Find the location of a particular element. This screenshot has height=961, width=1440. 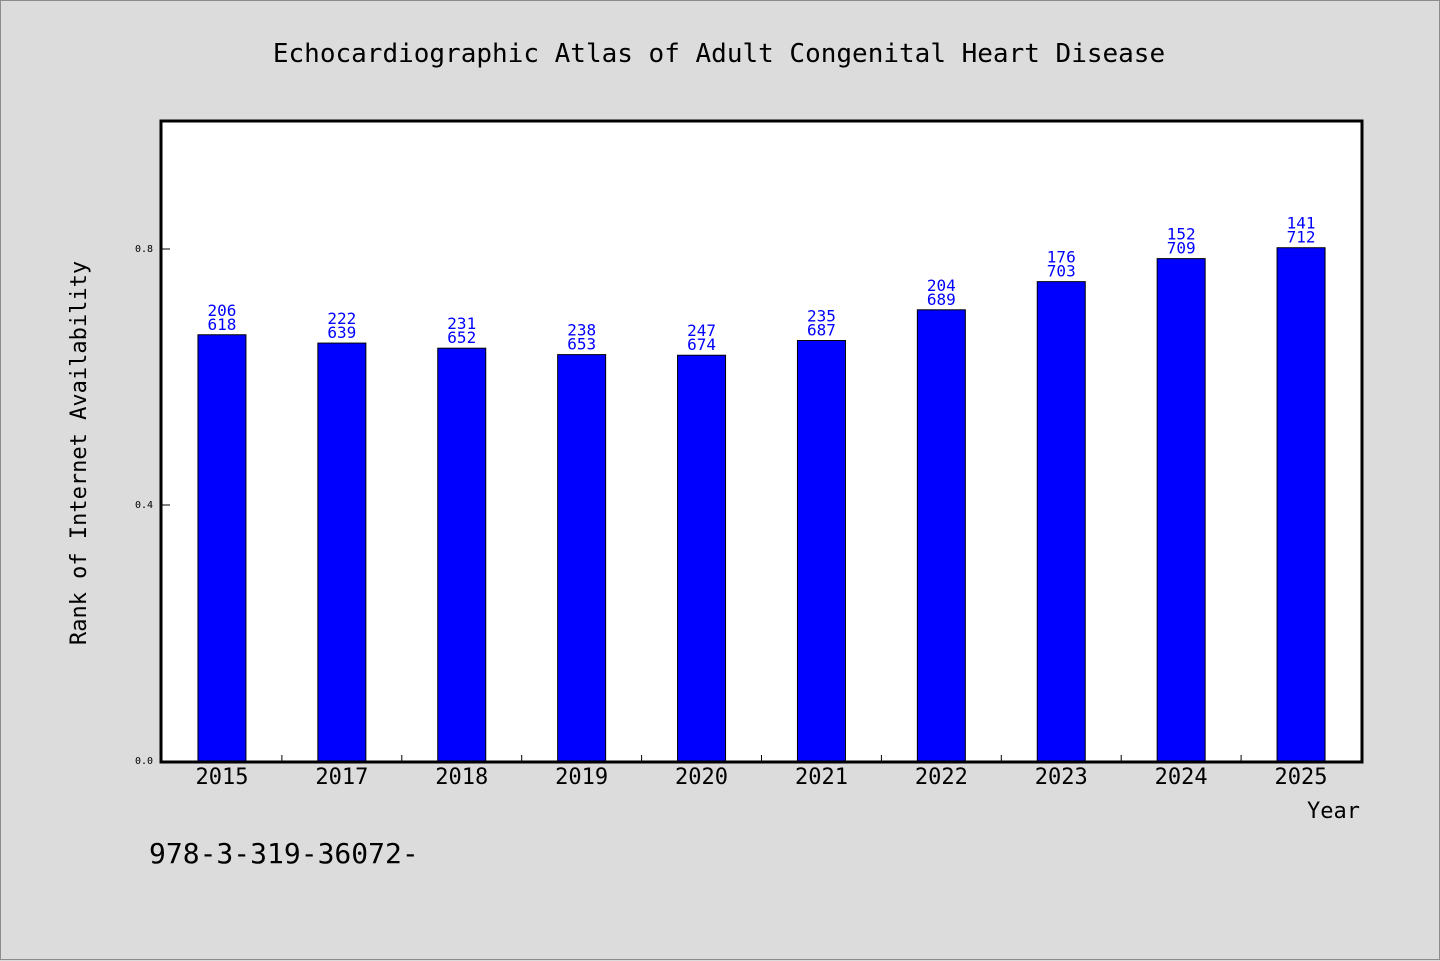

x-tick-label: 2019 is located at coordinates (581, 777).